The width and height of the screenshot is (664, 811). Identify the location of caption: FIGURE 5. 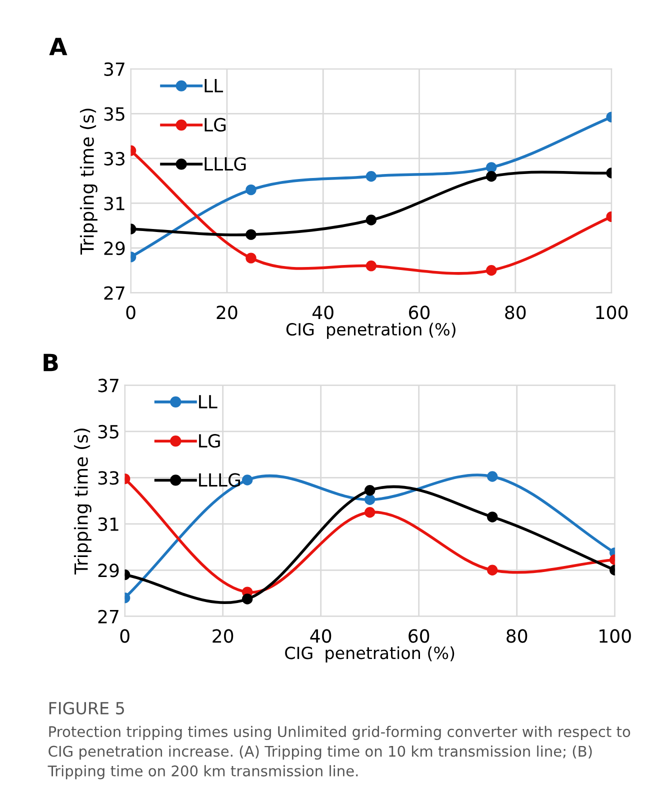
(86, 708).